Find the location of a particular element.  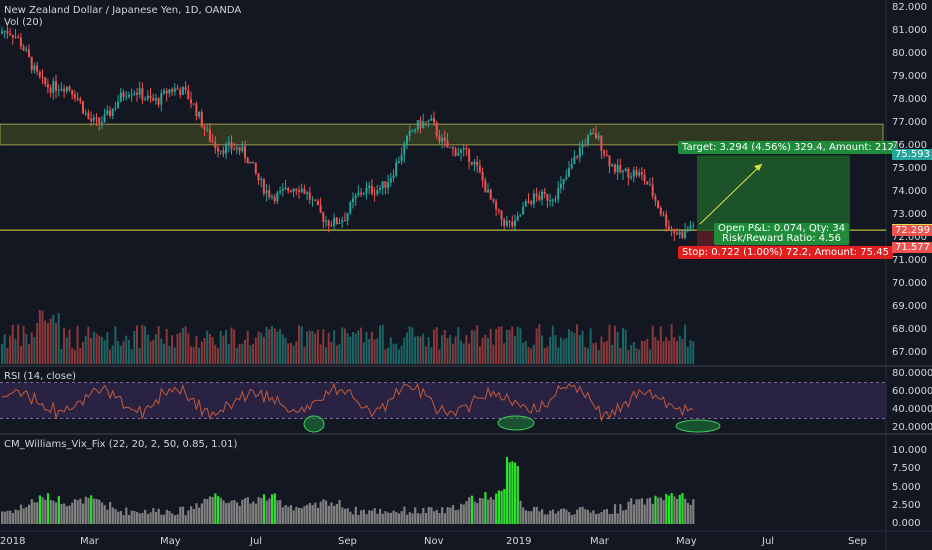

price-tag: 72.299 is located at coordinates (912, 231).